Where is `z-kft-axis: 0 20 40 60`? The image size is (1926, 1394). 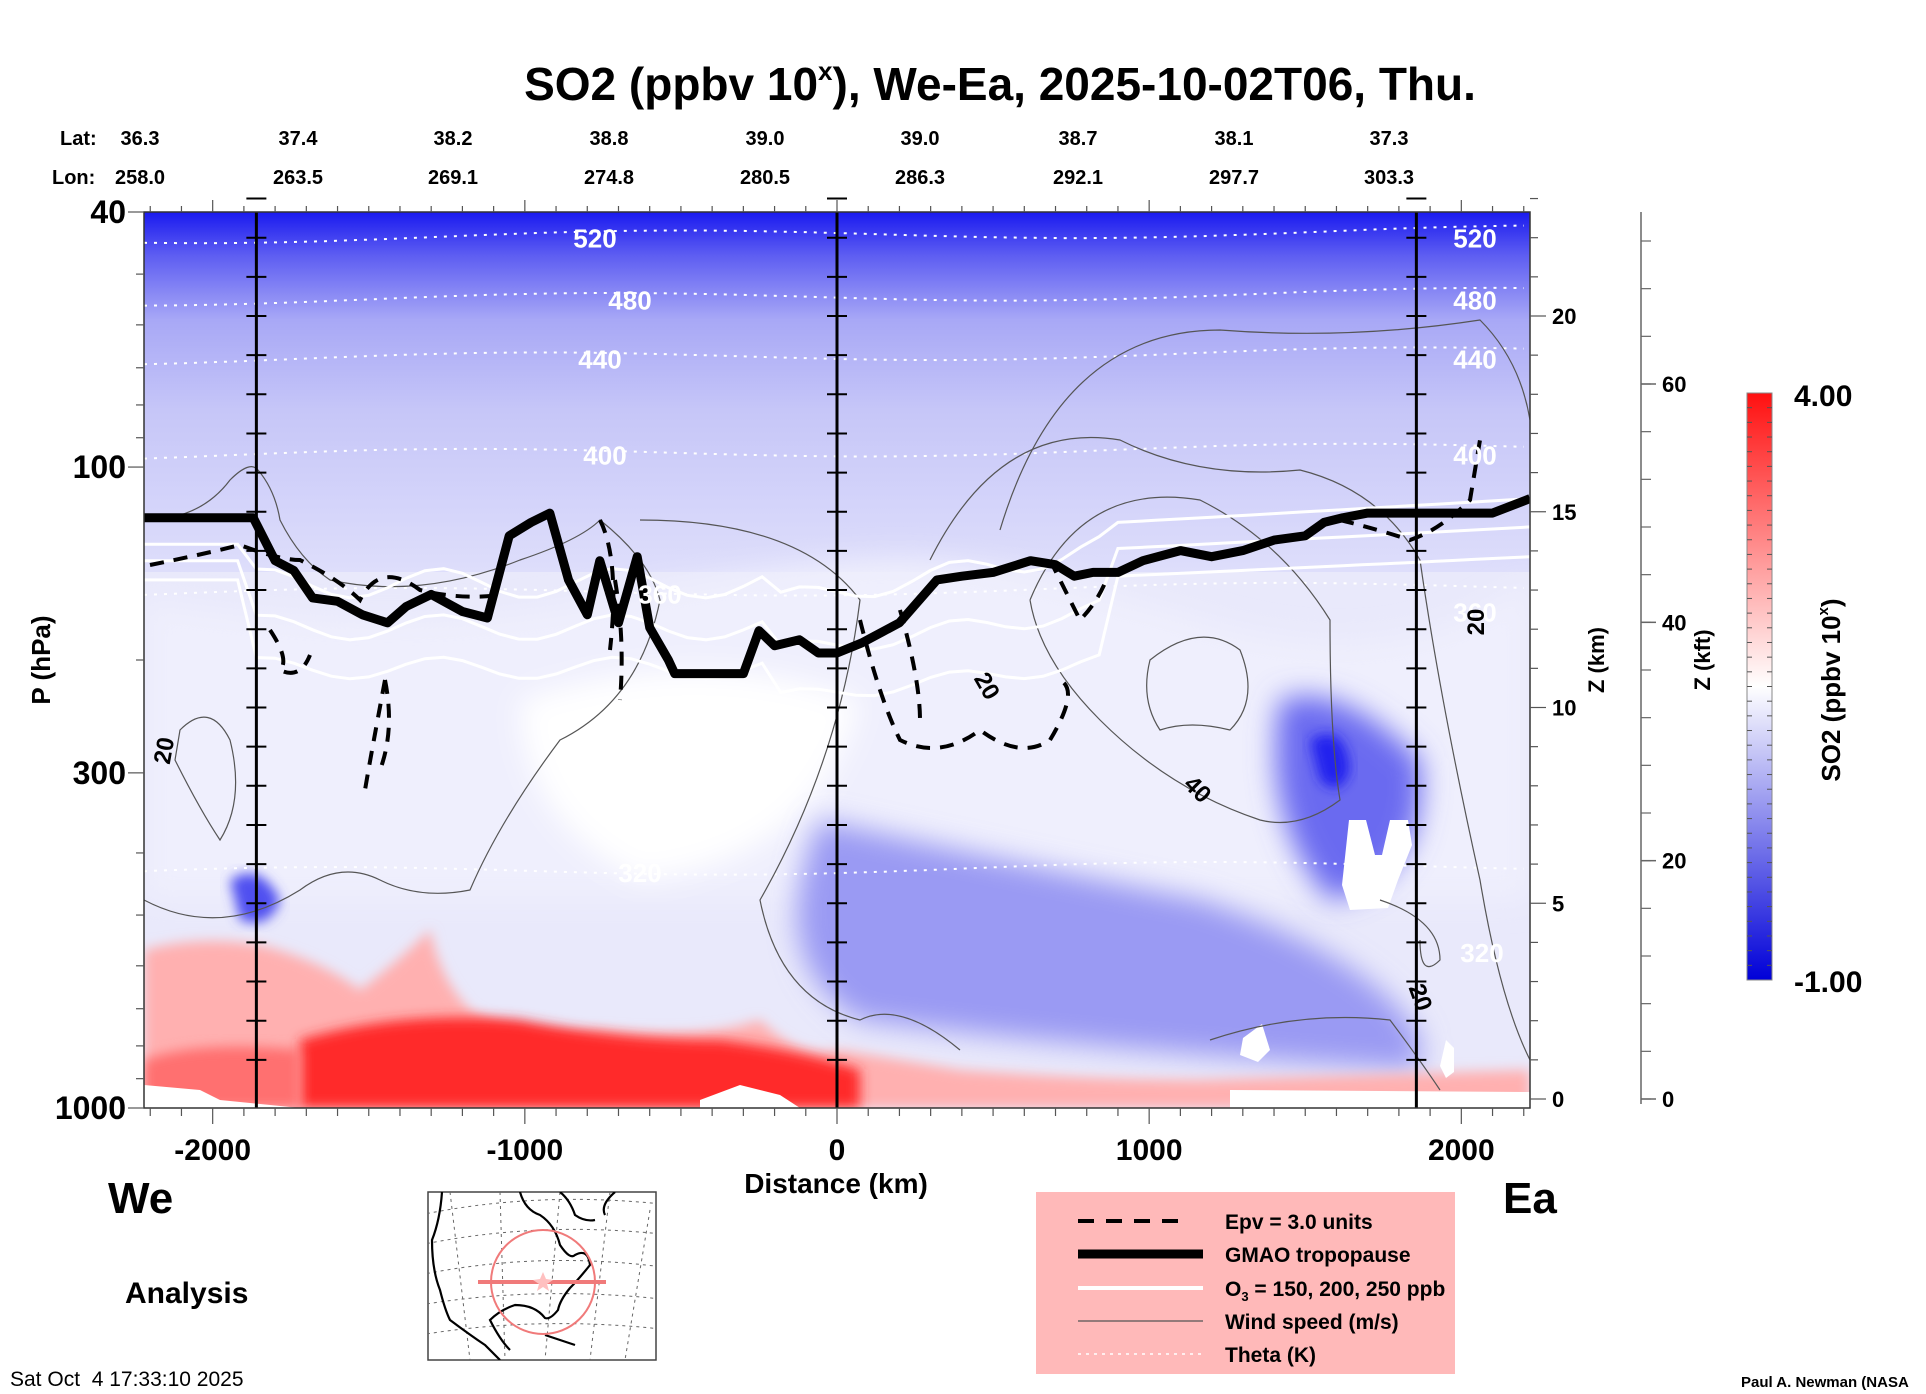
z-kft-axis: 0 20 40 60 is located at coordinates (1663, 662).